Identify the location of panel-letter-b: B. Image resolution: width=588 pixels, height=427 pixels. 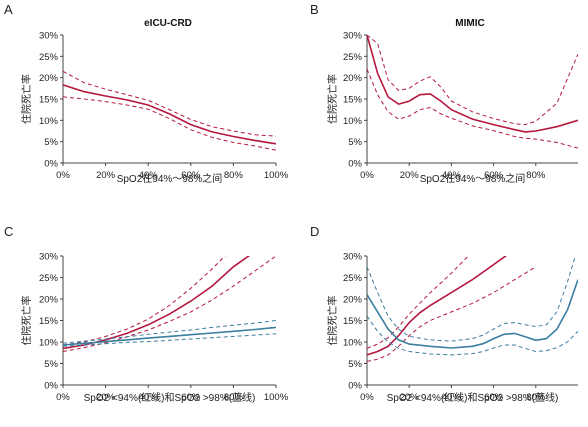
(314, 9).